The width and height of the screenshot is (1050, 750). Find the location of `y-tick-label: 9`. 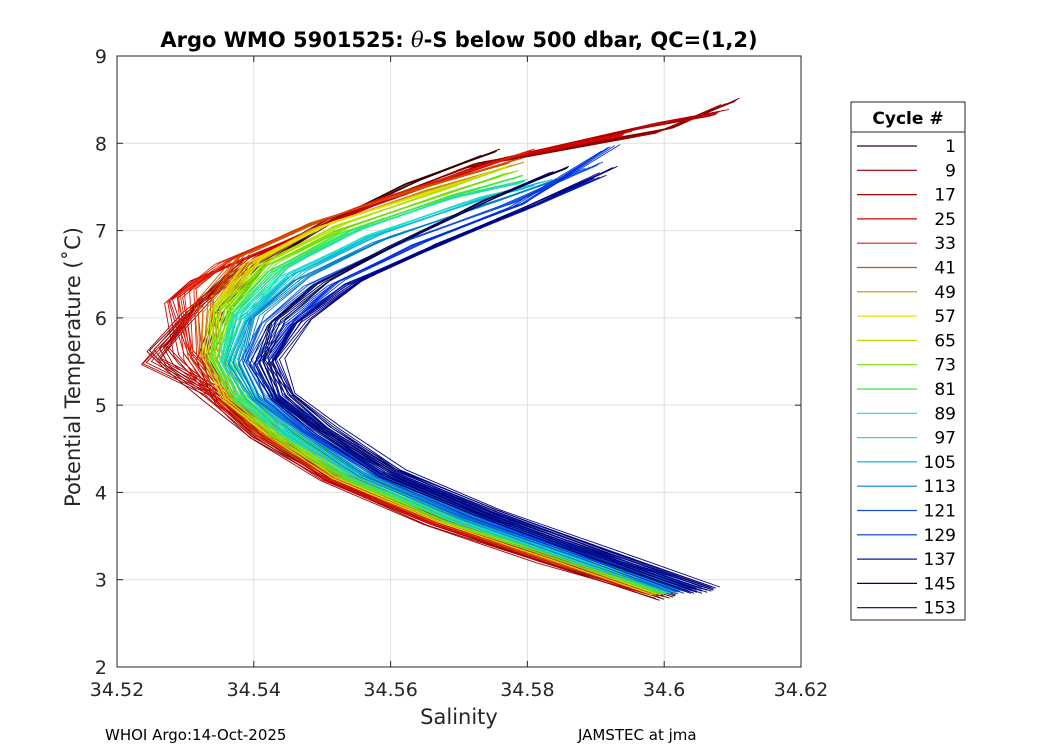

y-tick-label: 9 is located at coordinates (101, 57).